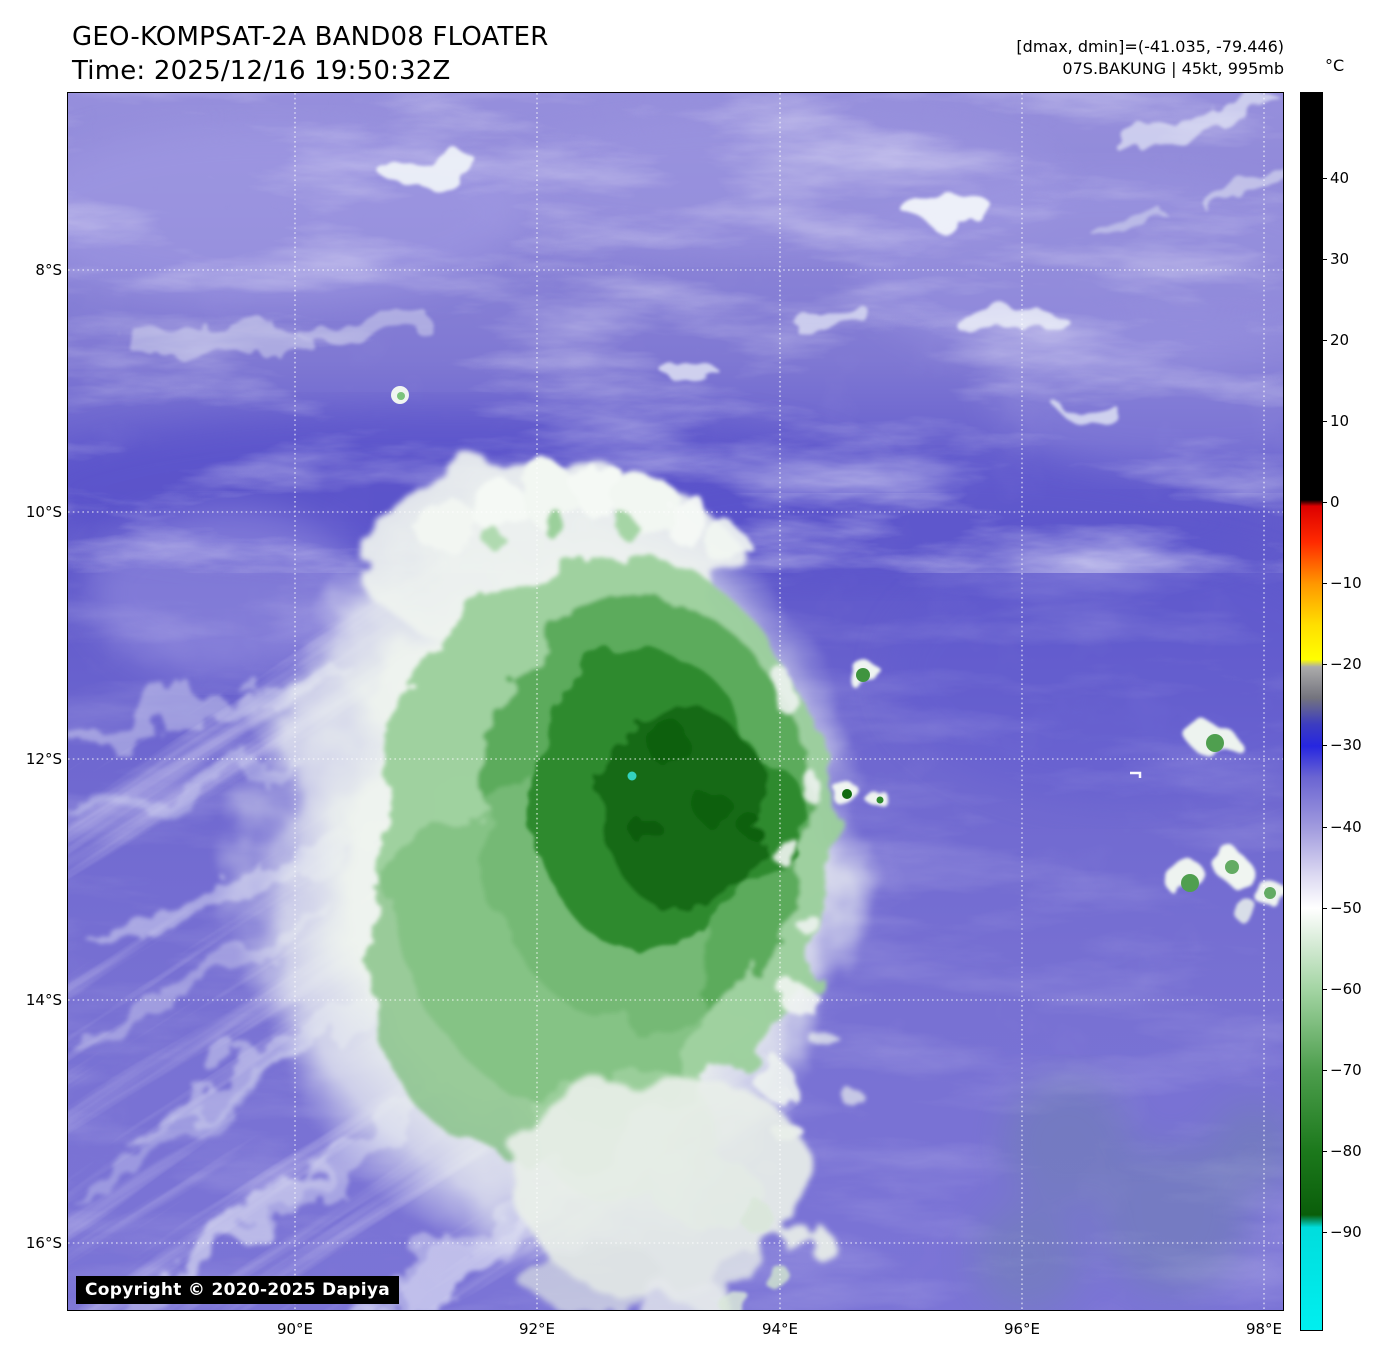 The image size is (1388, 1359). What do you see at coordinates (43, 1243) in the screenshot?
I see `lat-label-16s: 16°S` at bounding box center [43, 1243].